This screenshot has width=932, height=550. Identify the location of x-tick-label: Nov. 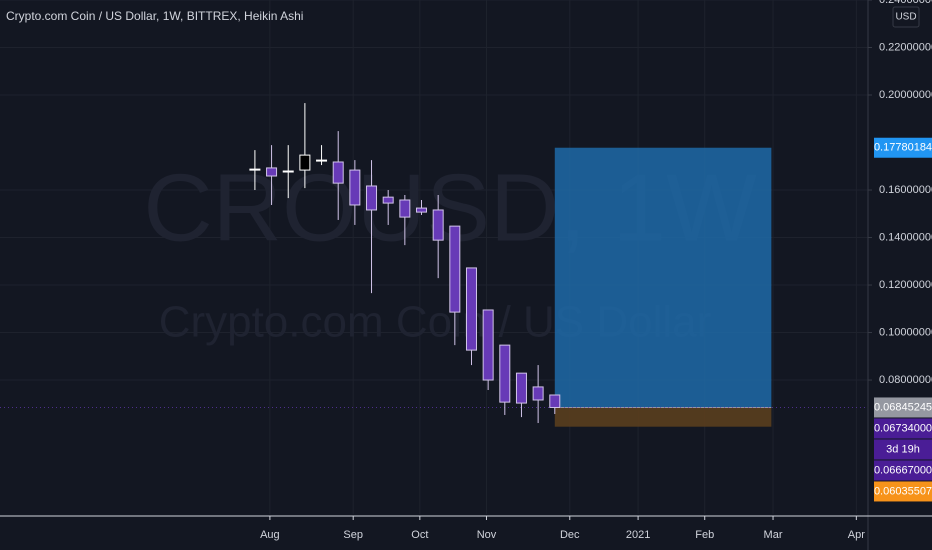
(487, 535).